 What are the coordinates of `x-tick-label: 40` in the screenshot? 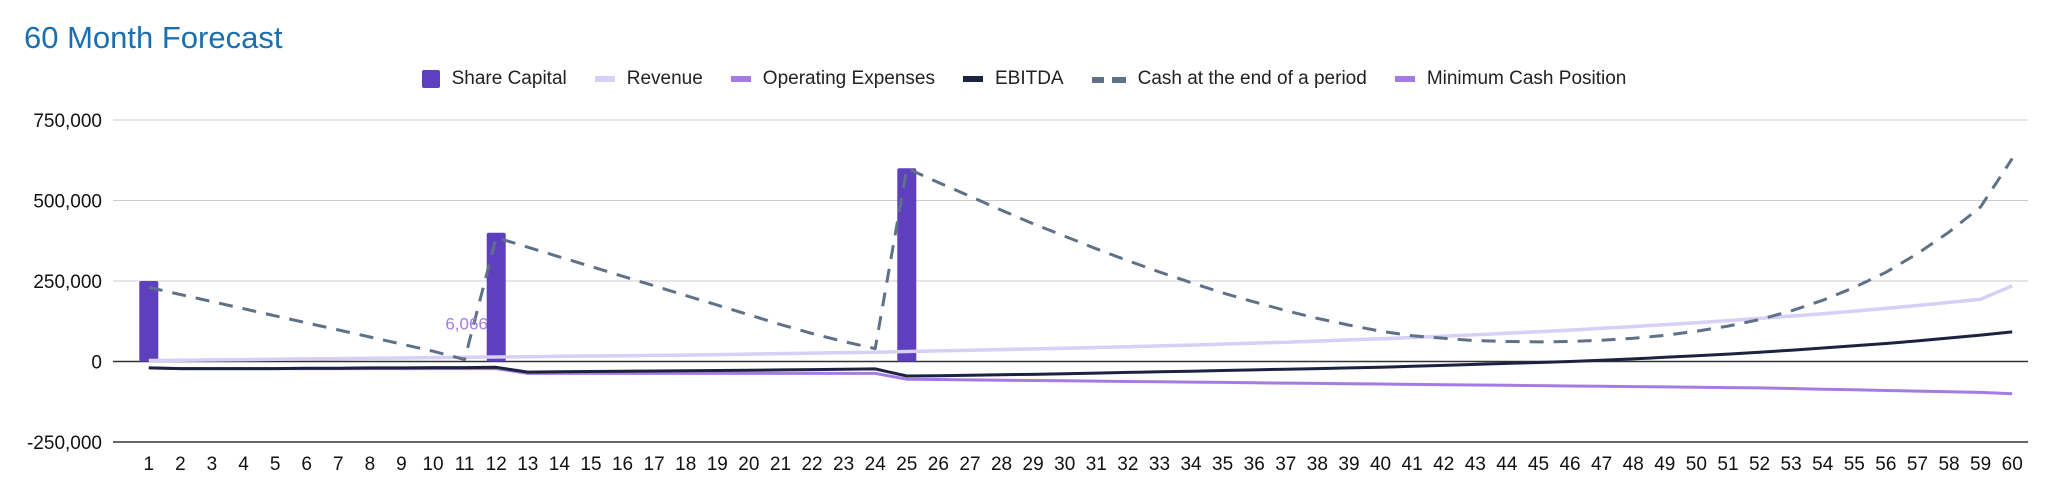 It's located at (1380, 464).